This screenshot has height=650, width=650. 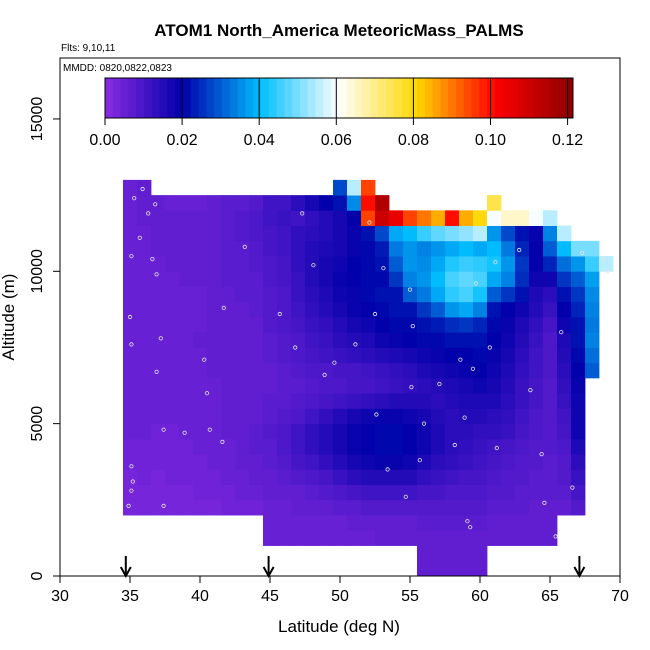 What do you see at coordinates (104, 140) in the screenshot?
I see `colorbar-tick-label: 0.00` at bounding box center [104, 140].